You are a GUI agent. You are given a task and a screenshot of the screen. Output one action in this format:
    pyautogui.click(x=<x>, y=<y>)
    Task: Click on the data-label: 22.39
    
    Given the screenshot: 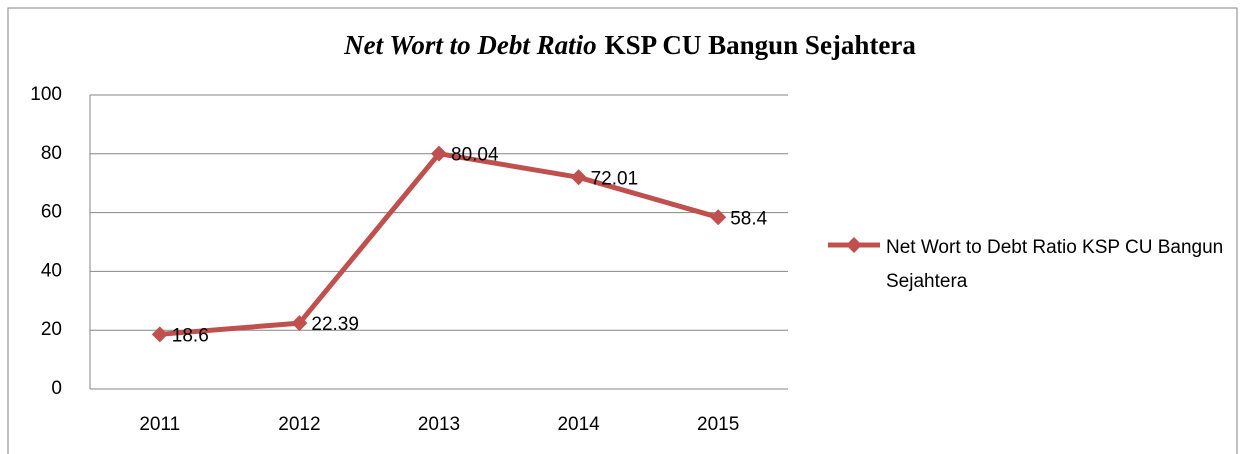 What is the action you would take?
    pyautogui.click(x=335, y=324)
    